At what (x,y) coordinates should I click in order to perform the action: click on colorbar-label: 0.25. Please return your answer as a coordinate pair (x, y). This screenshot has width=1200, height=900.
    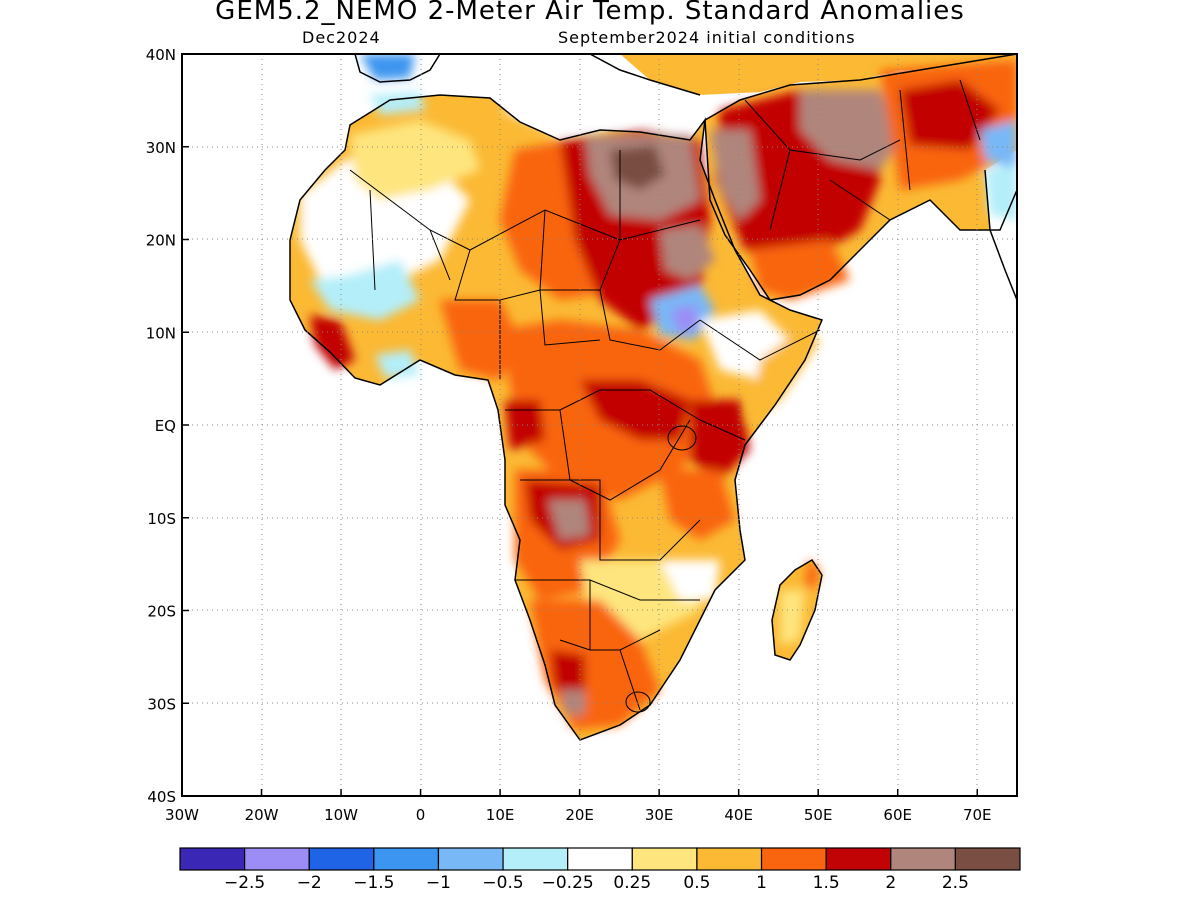
    Looking at the image, I should click on (632, 883).